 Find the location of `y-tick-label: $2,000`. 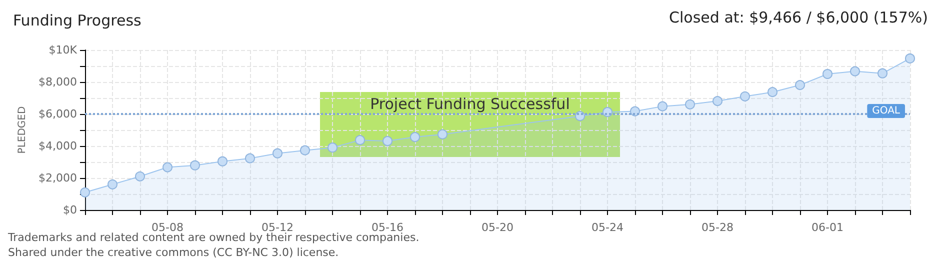

y-tick-label: $2,000 is located at coordinates (57, 178).